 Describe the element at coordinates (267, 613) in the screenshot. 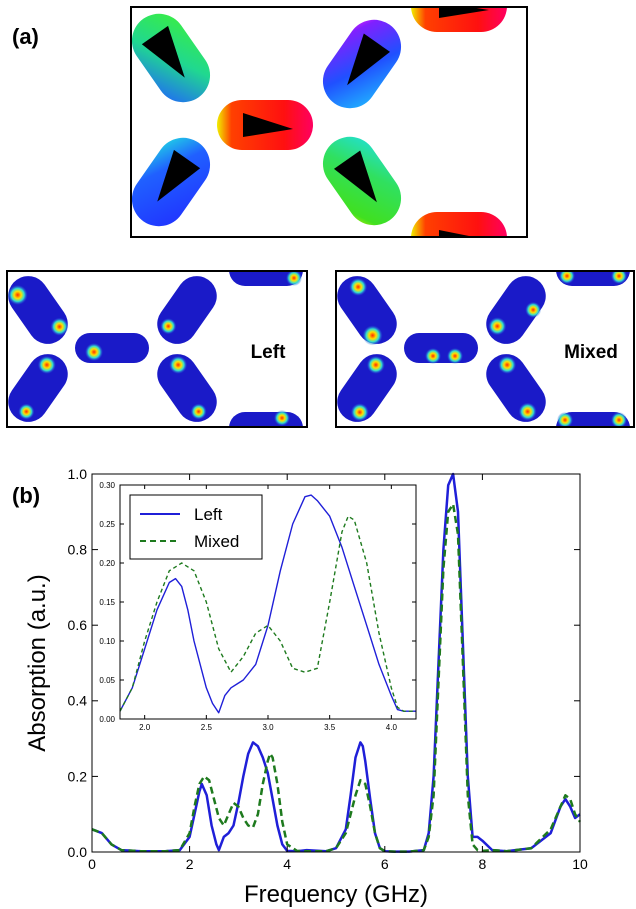

I see `inset-series-mixed` at that location.